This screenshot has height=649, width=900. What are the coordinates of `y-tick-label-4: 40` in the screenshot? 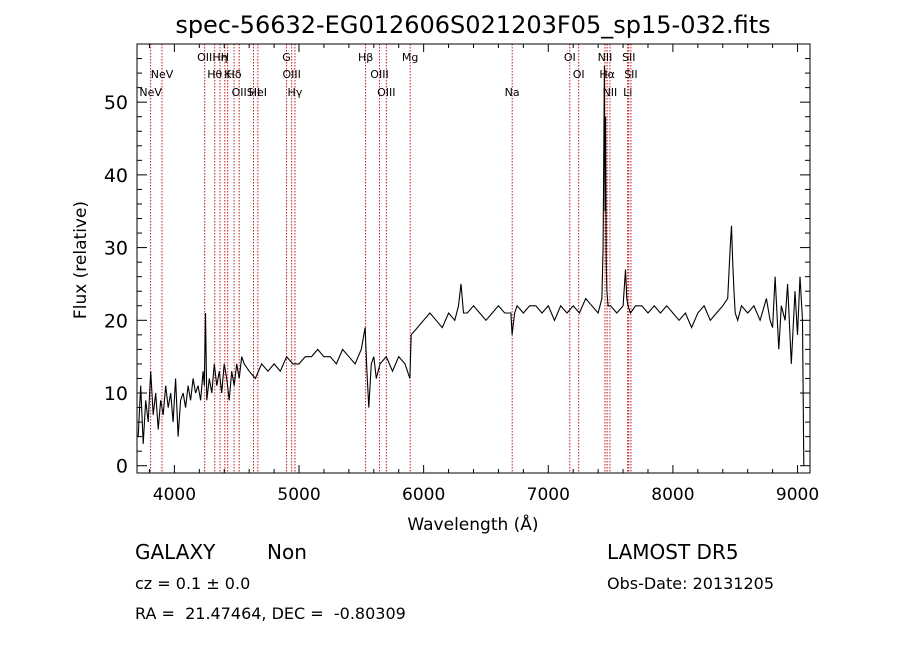 It's located at (116, 176).